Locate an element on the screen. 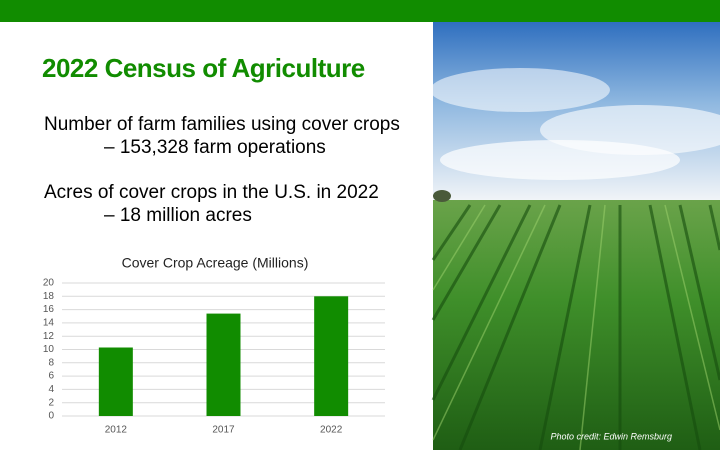 This screenshot has height=450, width=720. y-tick-label: 12 is located at coordinates (49, 336).